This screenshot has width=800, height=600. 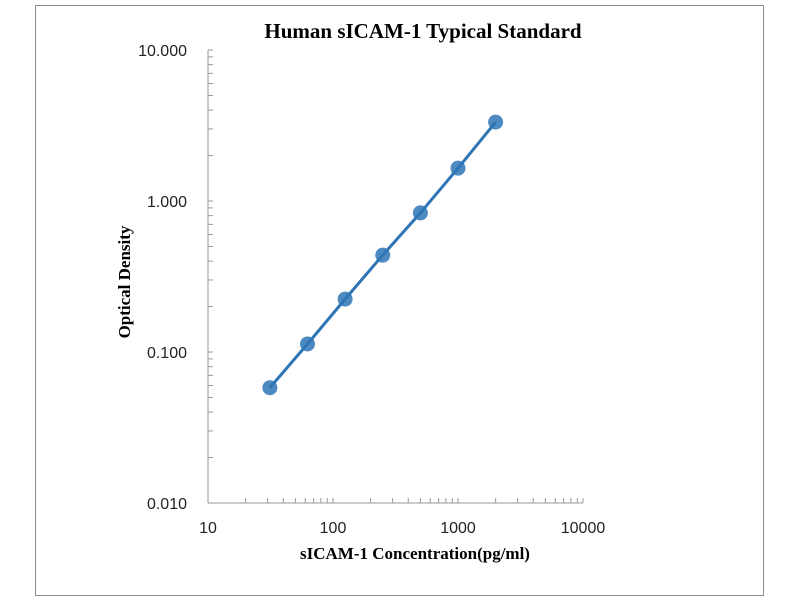 What do you see at coordinates (583, 528) in the screenshot?
I see `x-tick-label: 10000` at bounding box center [583, 528].